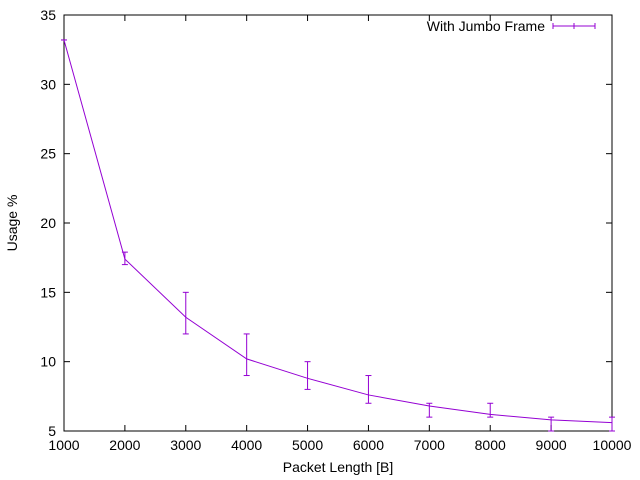 This screenshot has width=640, height=480. Describe the element at coordinates (338, 467) in the screenshot. I see `x-axis-title: Packet Length [B]` at that location.